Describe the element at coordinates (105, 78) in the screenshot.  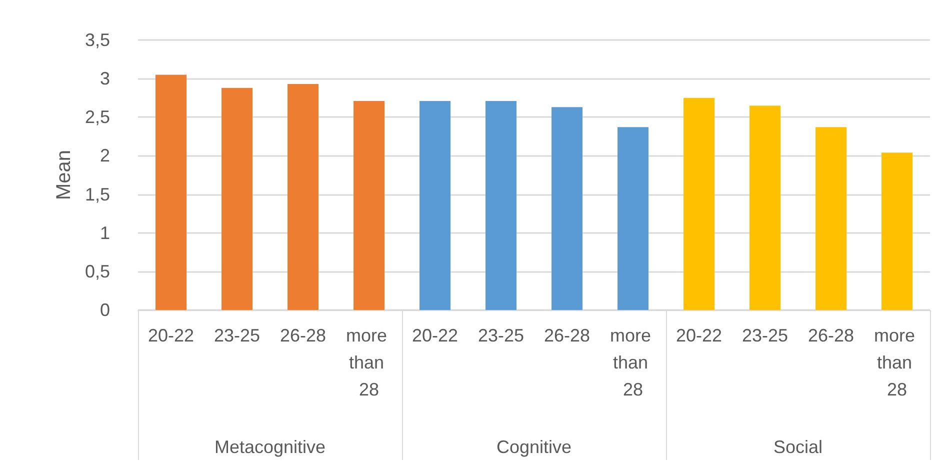
I see `y-tick-label: 3` at that location.